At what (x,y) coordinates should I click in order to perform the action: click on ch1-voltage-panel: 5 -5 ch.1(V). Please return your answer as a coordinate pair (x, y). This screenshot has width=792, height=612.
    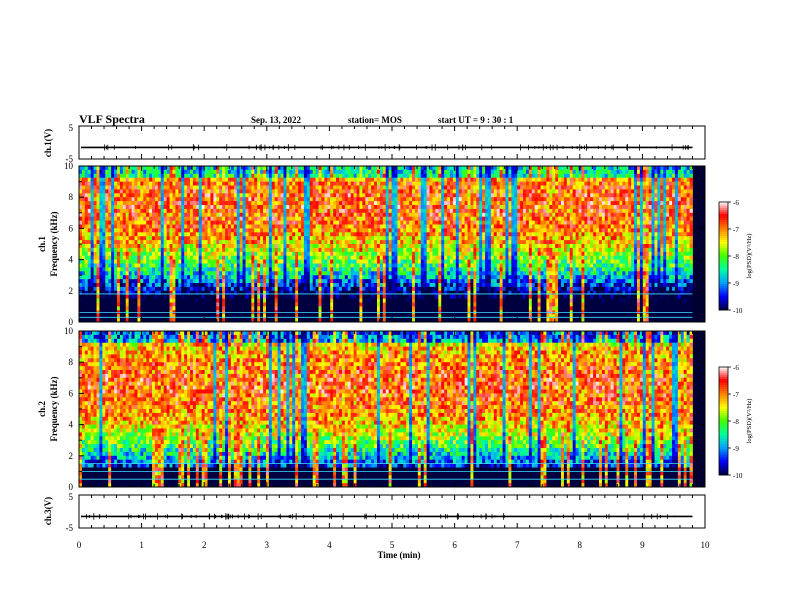
    Looking at the image, I should click on (374, 143).